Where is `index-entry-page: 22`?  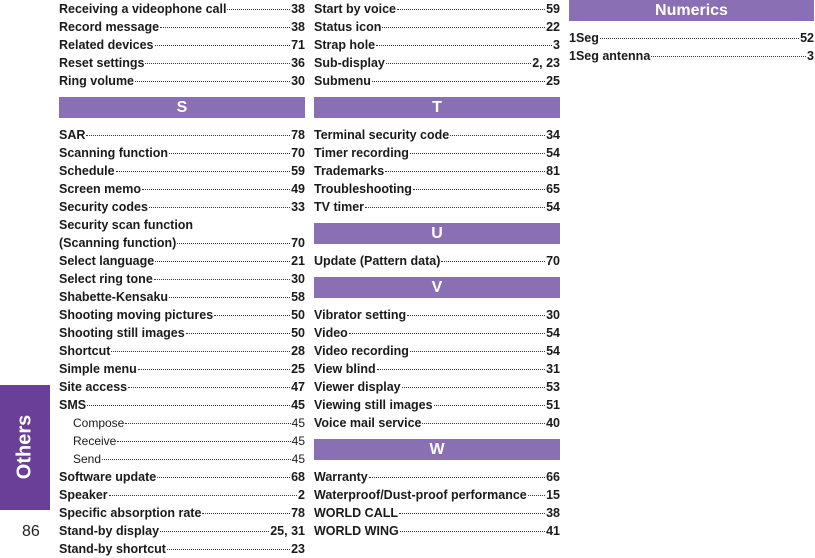 index-entry-page: 22 is located at coordinates (553, 27).